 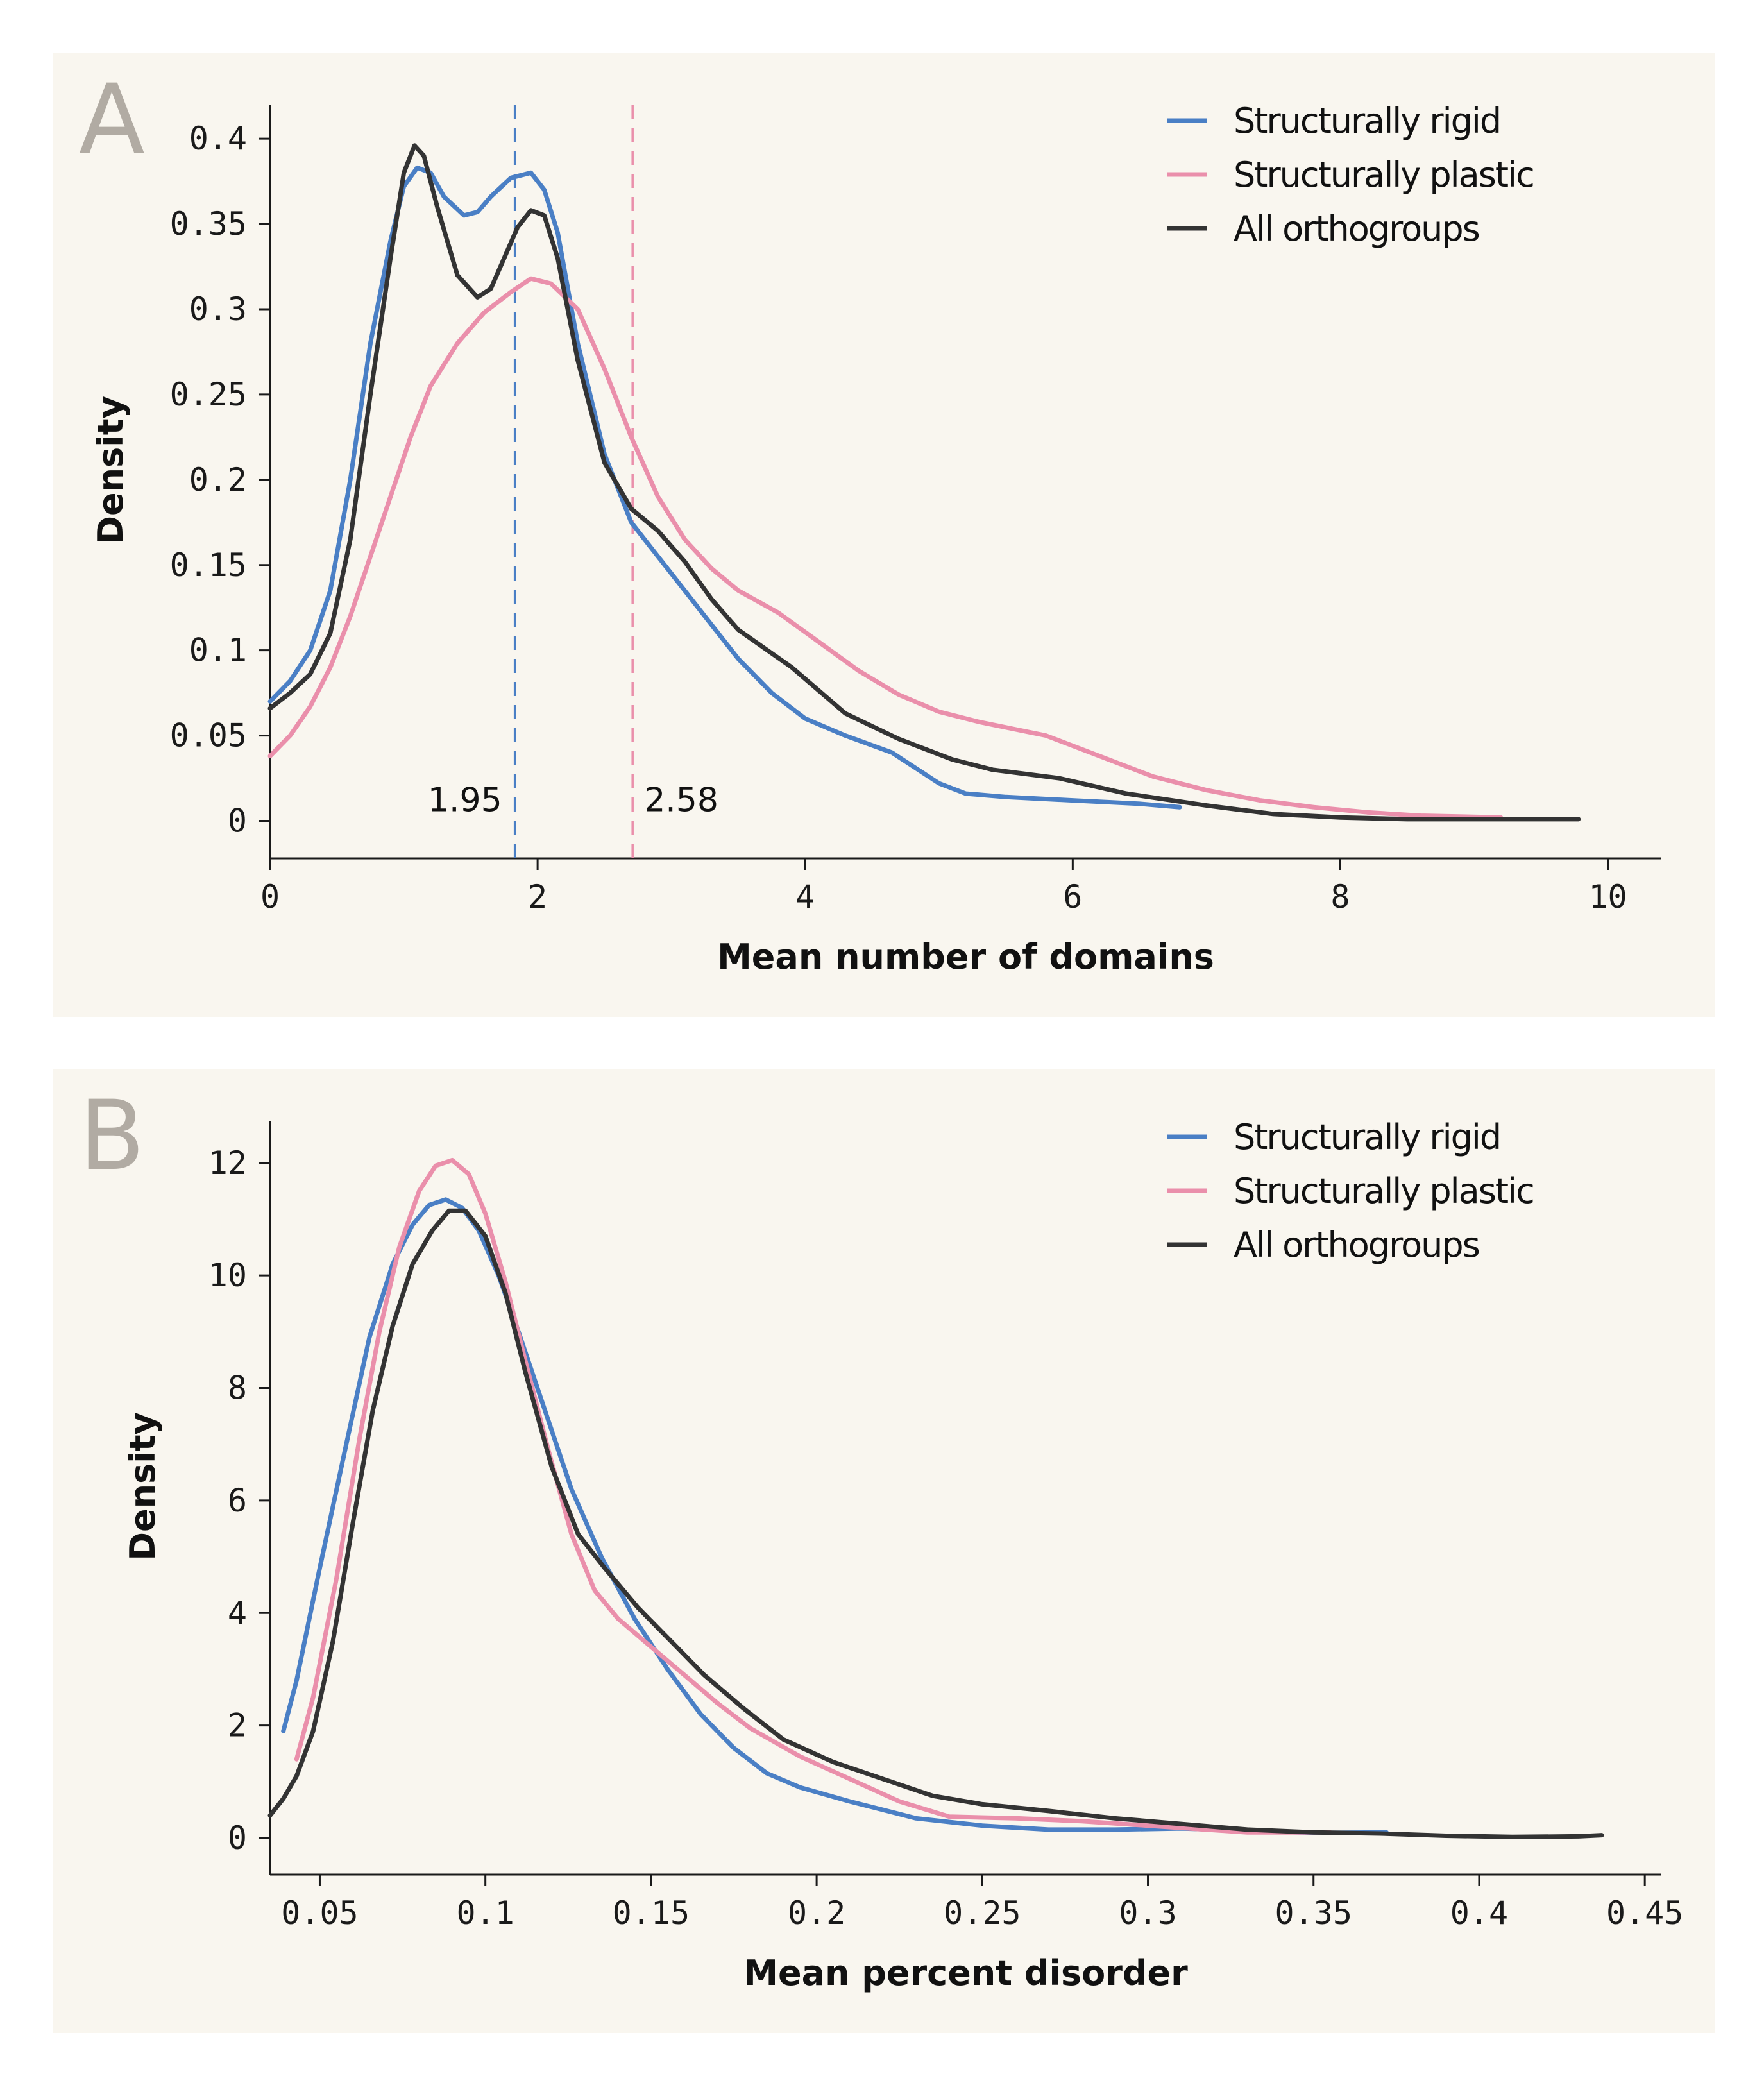 I want to click on x-tick-label: 0.15, so click(x=651, y=1913).